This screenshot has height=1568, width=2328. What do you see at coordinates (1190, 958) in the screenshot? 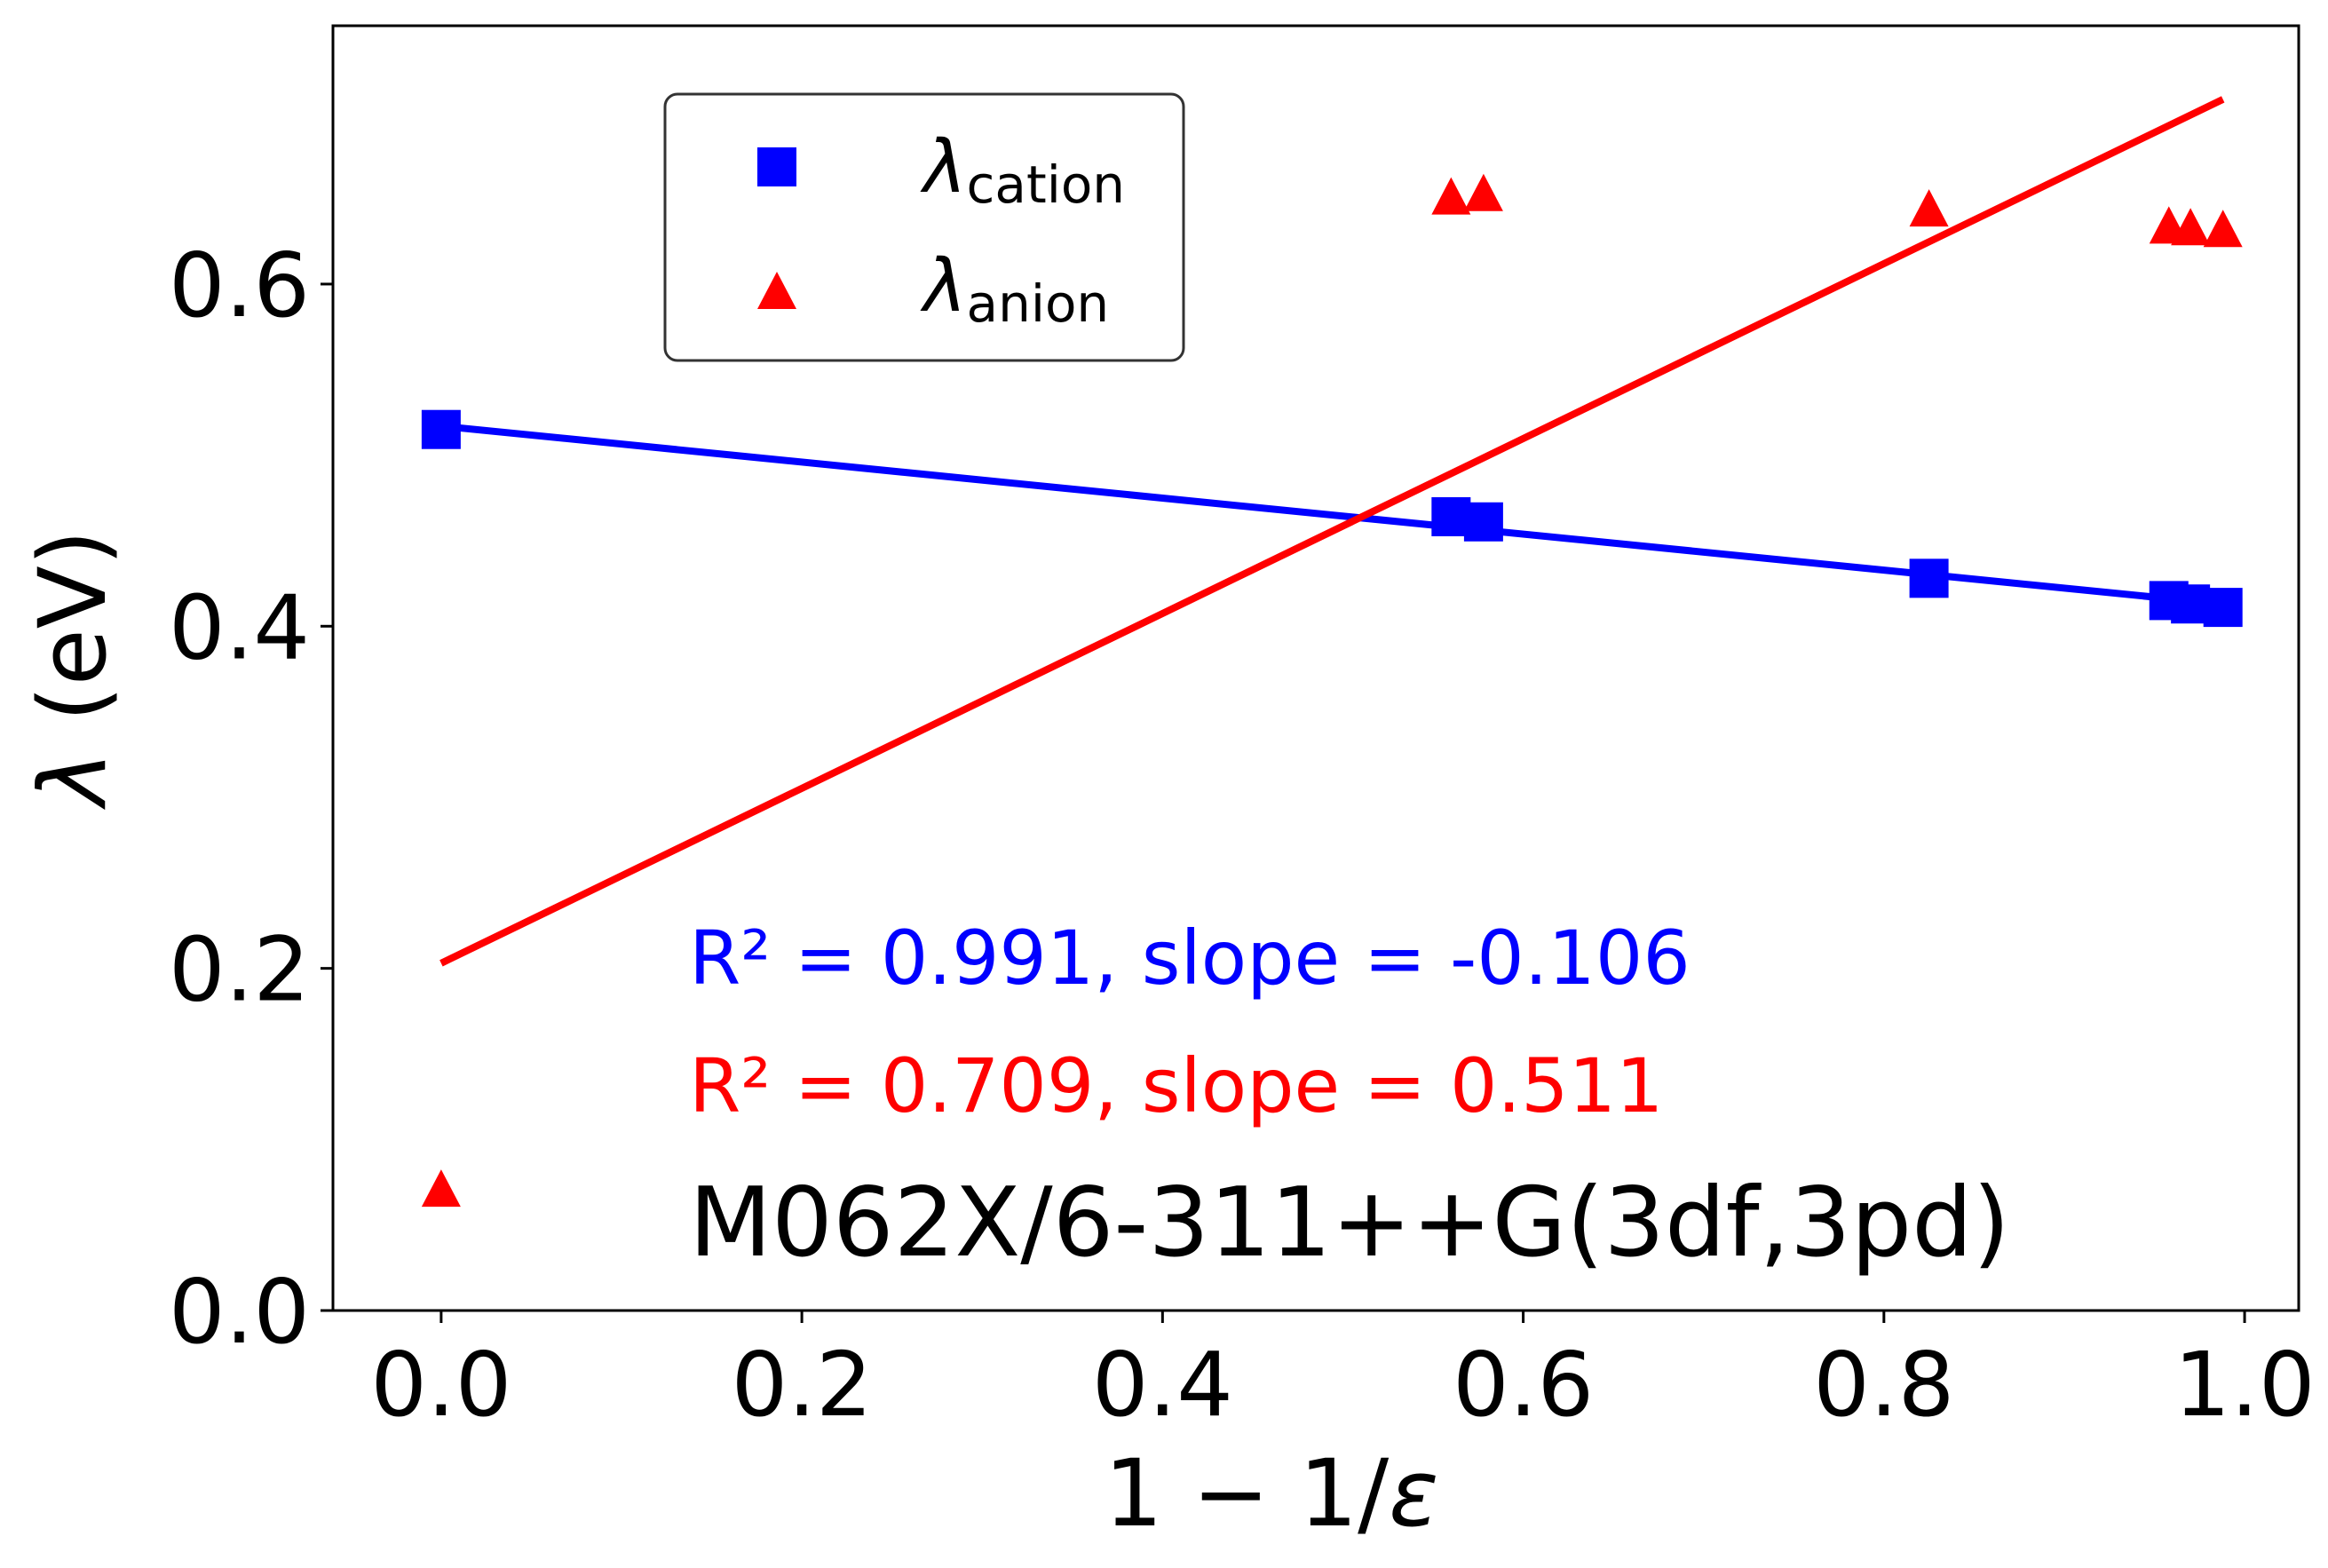
I see `cation-fit-annotation: R² = 0.991, slope = -0.106` at bounding box center [1190, 958].